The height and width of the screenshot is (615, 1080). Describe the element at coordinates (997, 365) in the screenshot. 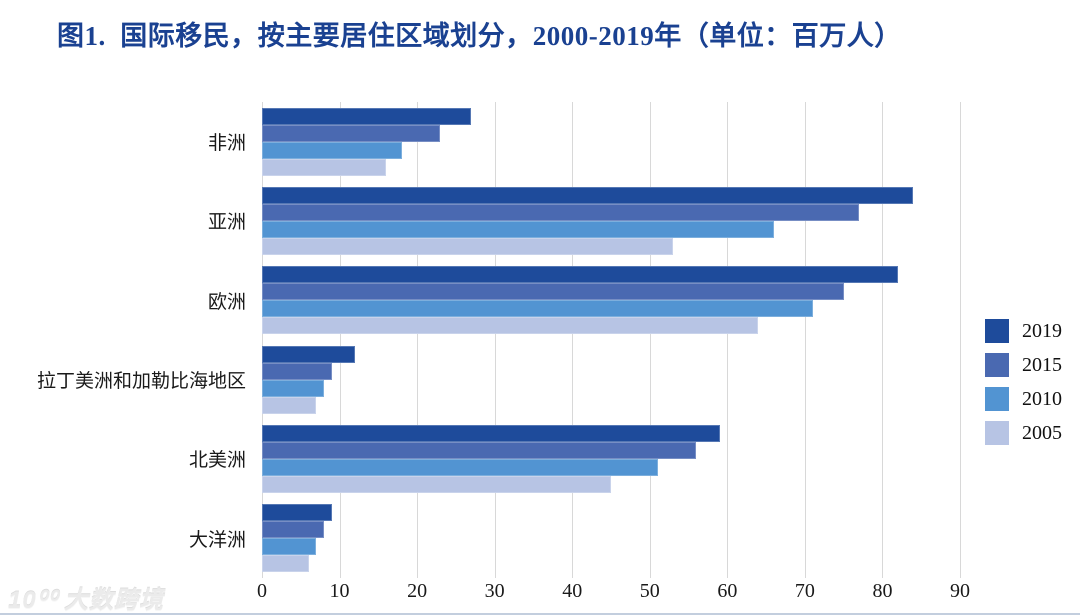

I see `legend-swatch-2015` at that location.